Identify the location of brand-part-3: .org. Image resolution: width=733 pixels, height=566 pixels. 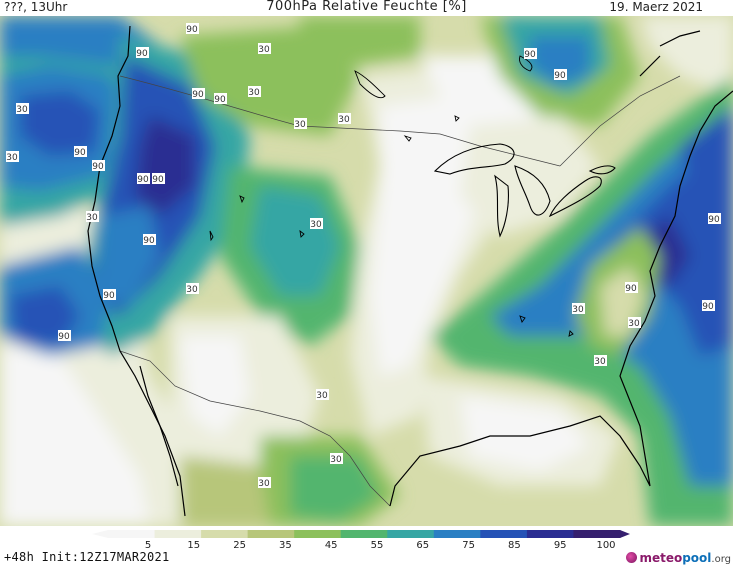
(721, 559).